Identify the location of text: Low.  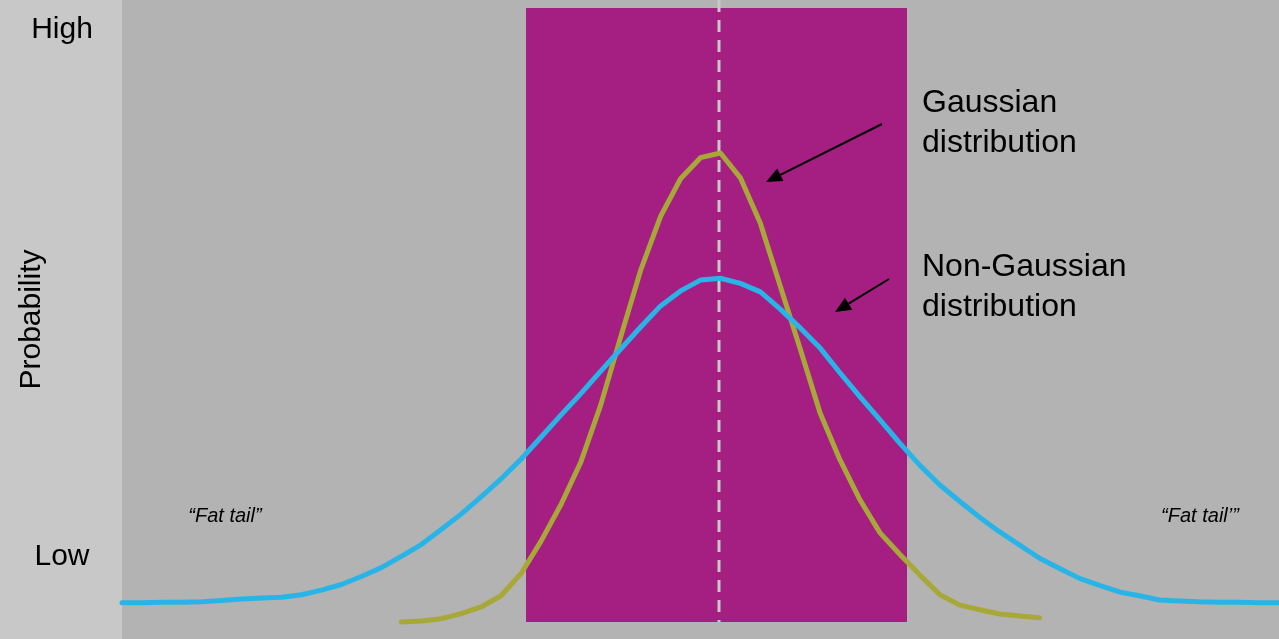
(62, 554).